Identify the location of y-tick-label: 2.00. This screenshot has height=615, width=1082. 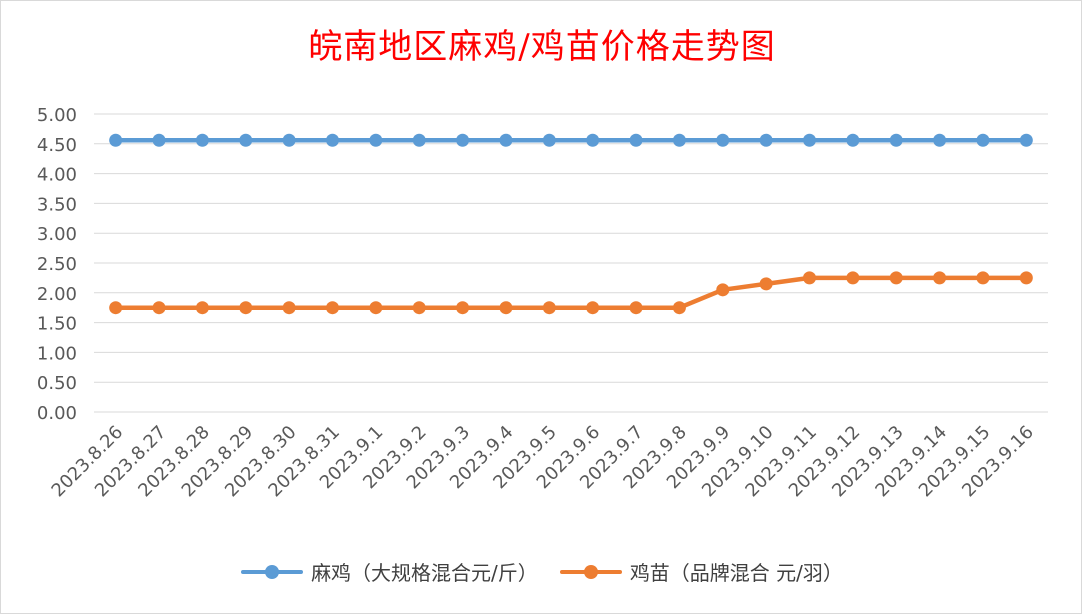
(57, 294).